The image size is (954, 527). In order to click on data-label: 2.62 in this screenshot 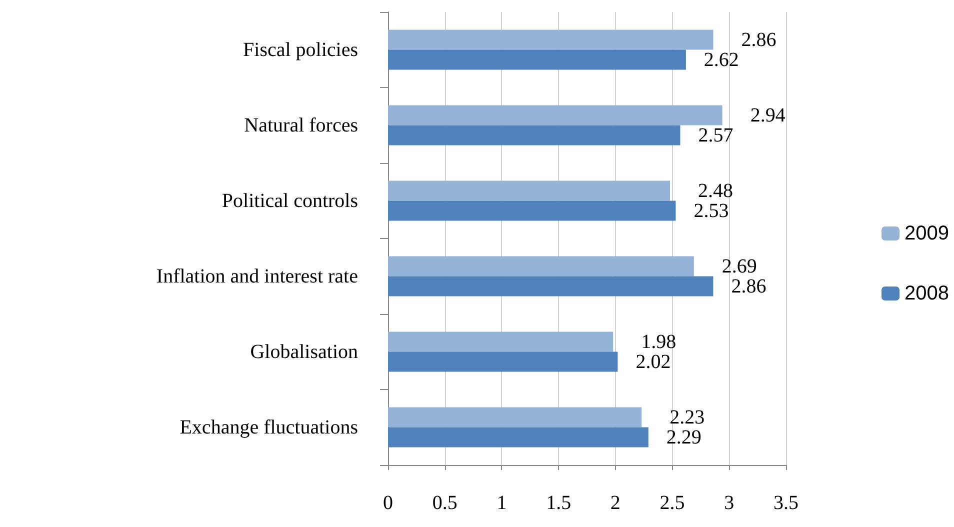, I will do `click(721, 59)`.